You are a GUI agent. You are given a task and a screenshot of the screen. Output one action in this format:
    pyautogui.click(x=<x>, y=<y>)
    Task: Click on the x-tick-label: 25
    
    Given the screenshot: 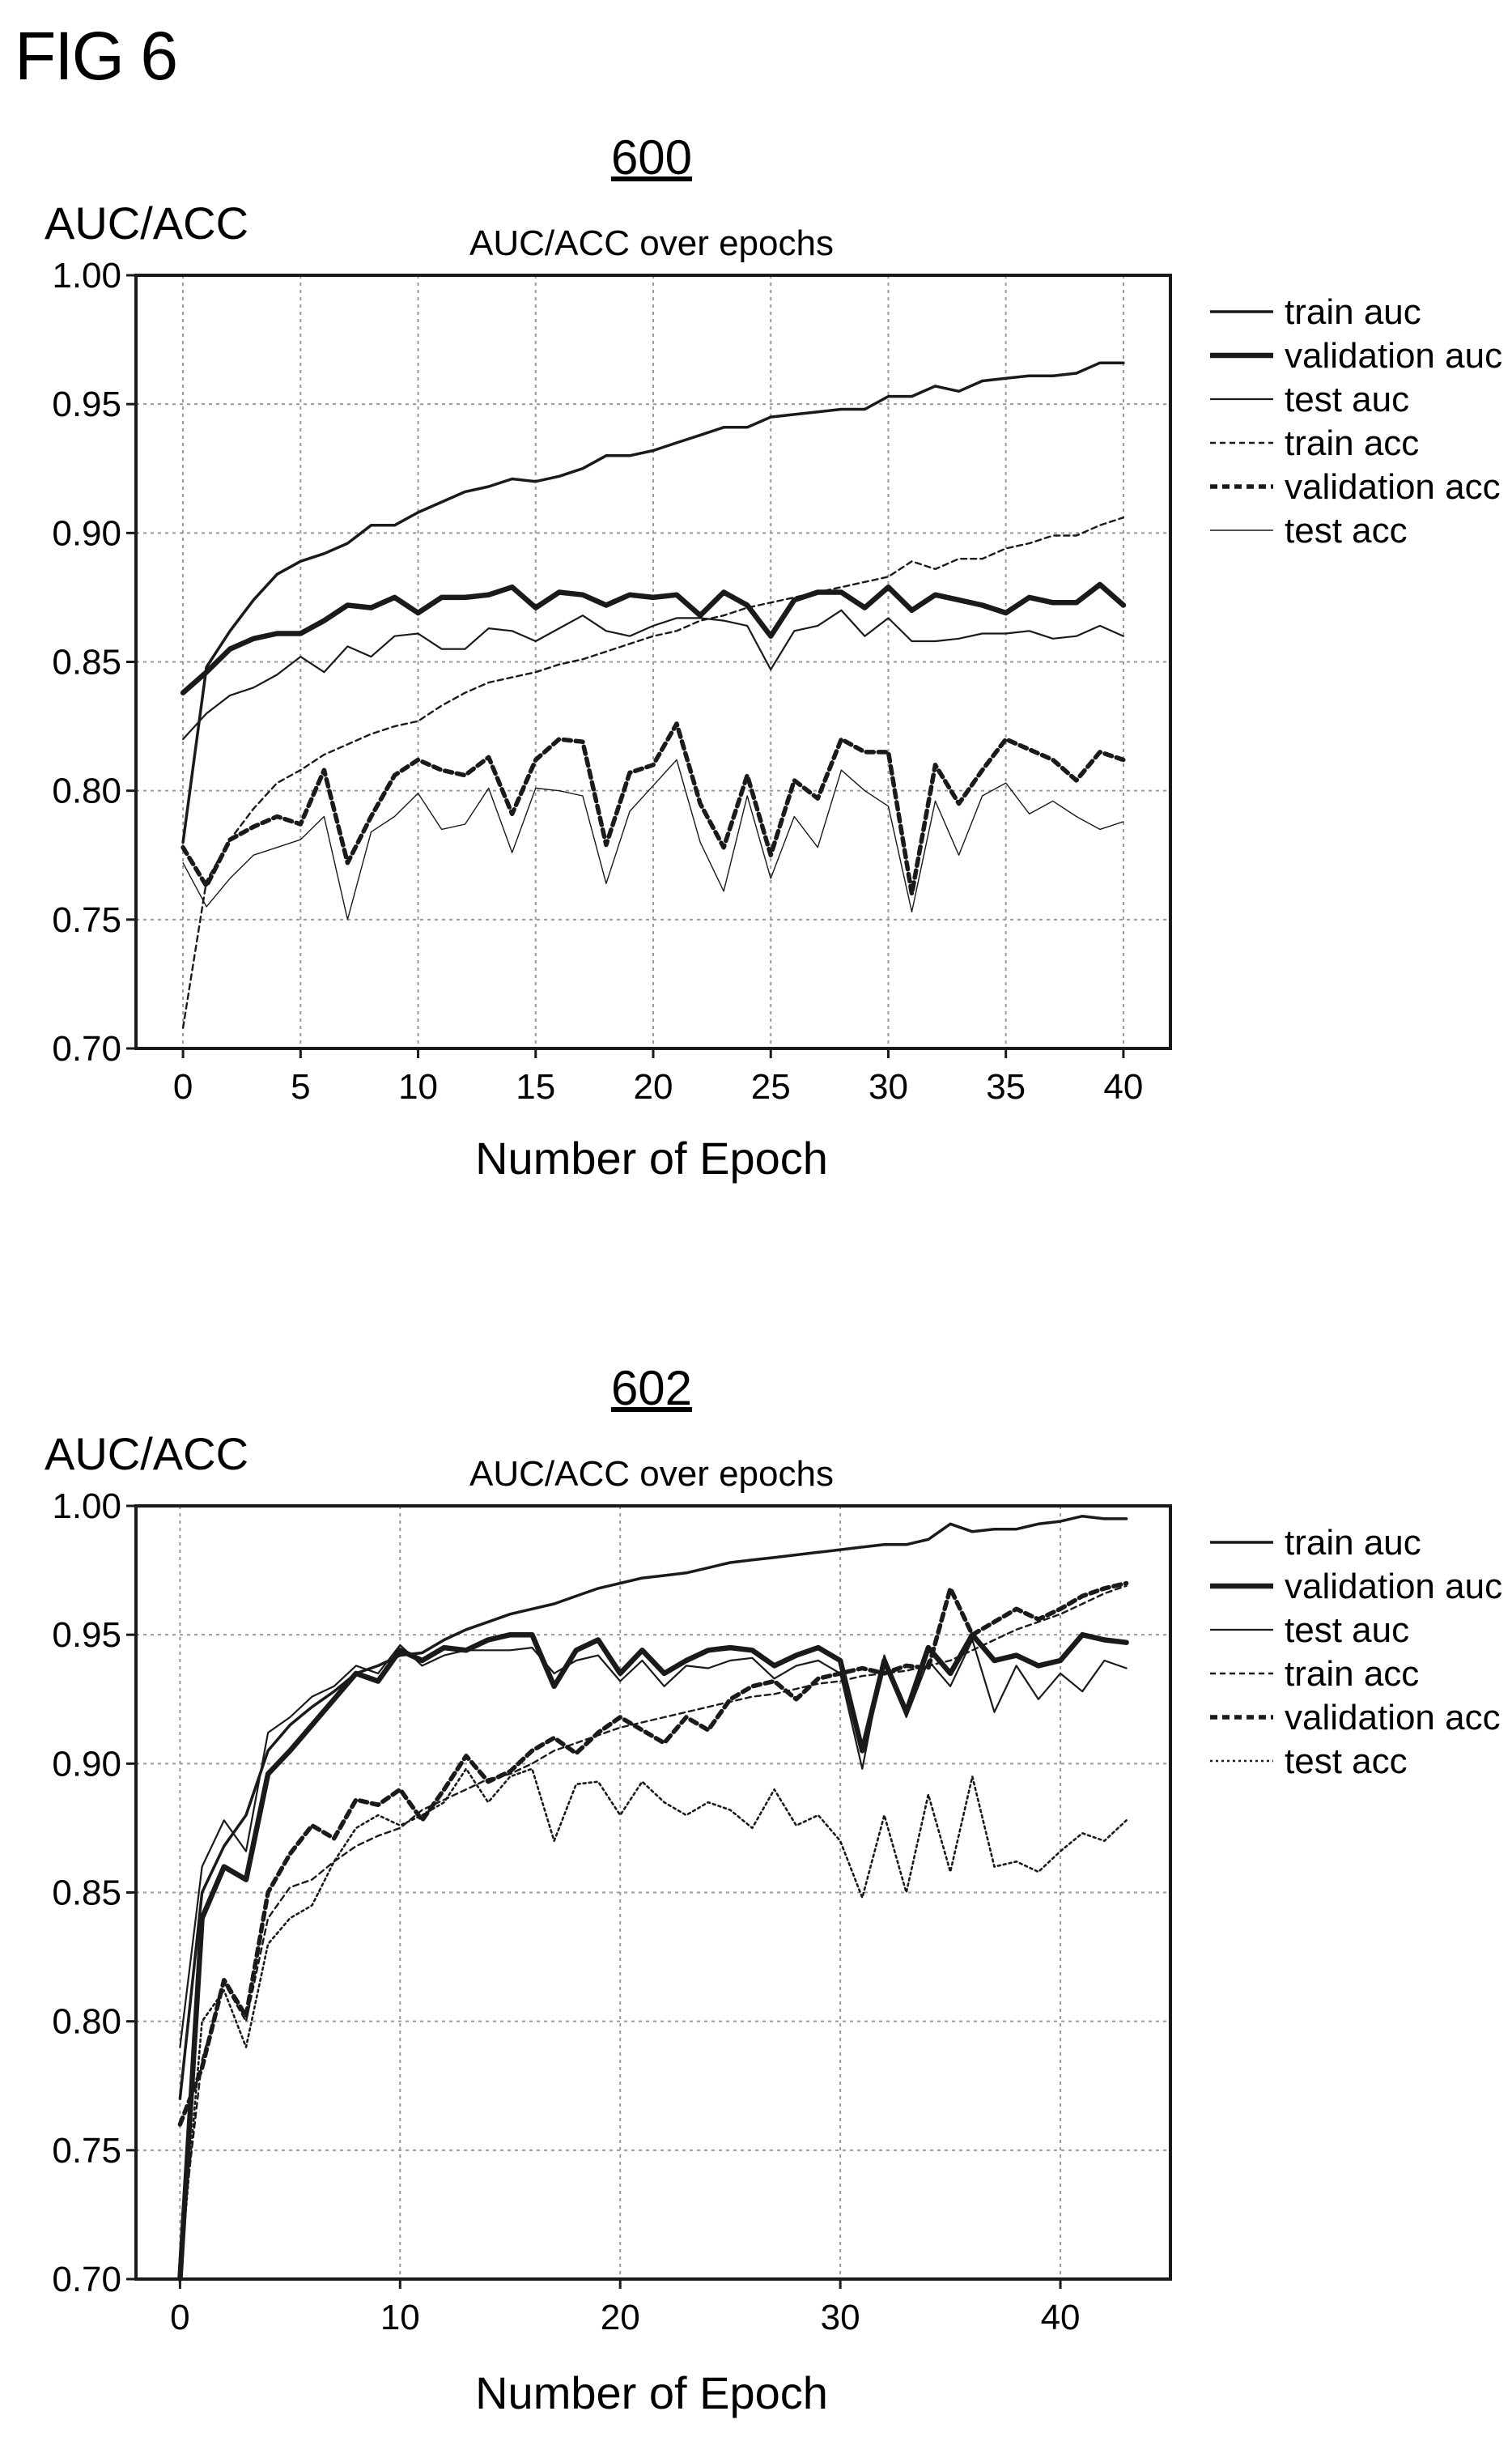 What is the action you would take?
    pyautogui.click(x=771, y=1087)
    